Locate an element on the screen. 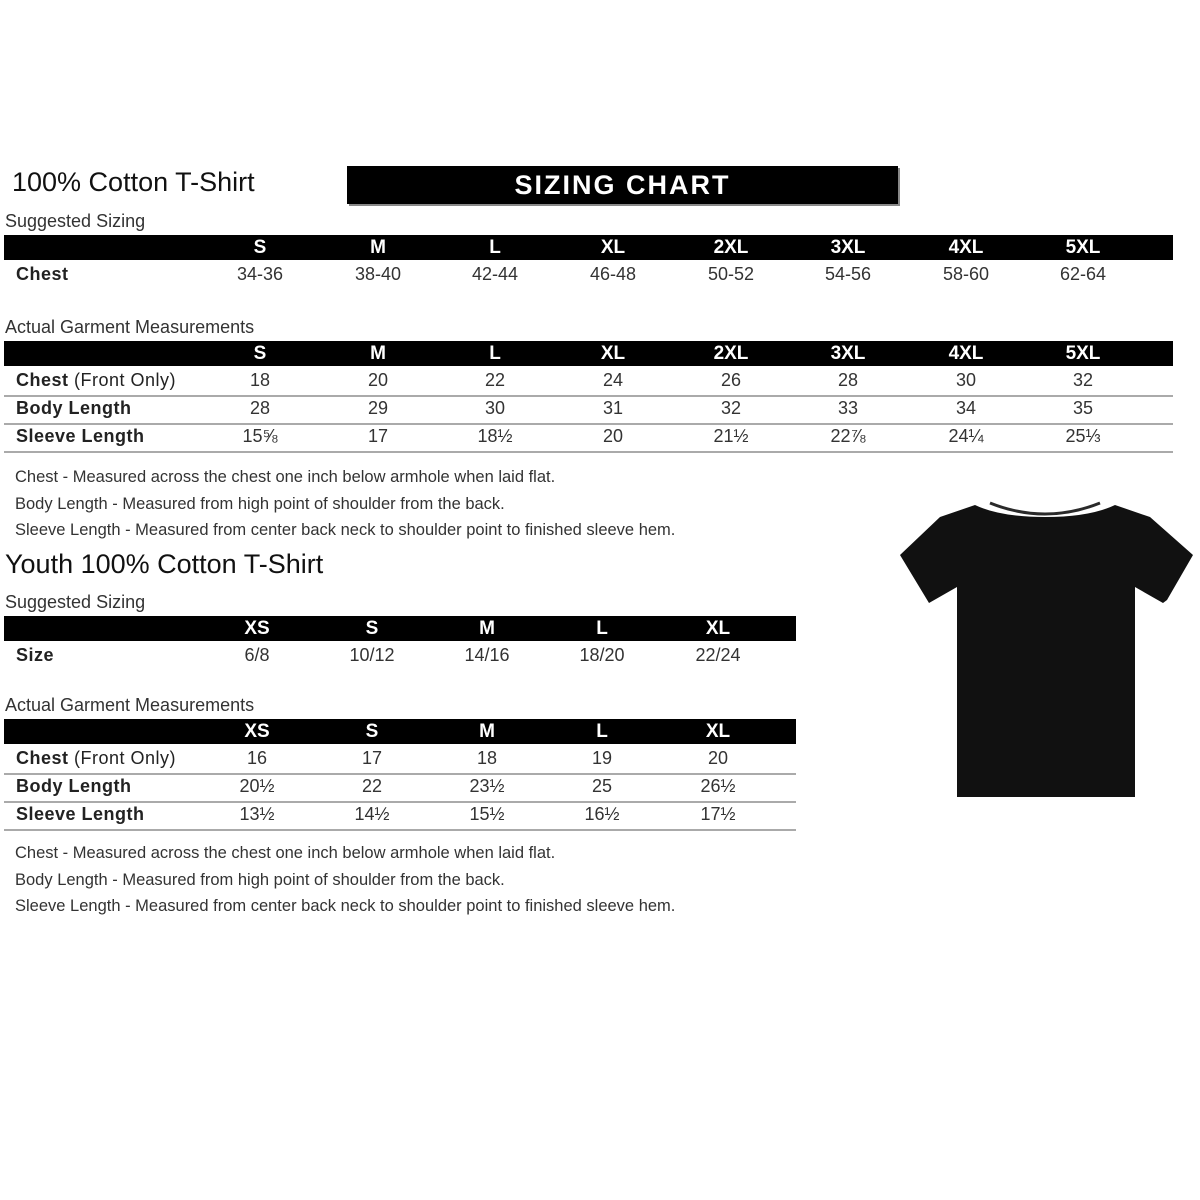 The image size is (1200, 1200). sizing-chart-banner: SIZING CHART is located at coordinates (622, 185).